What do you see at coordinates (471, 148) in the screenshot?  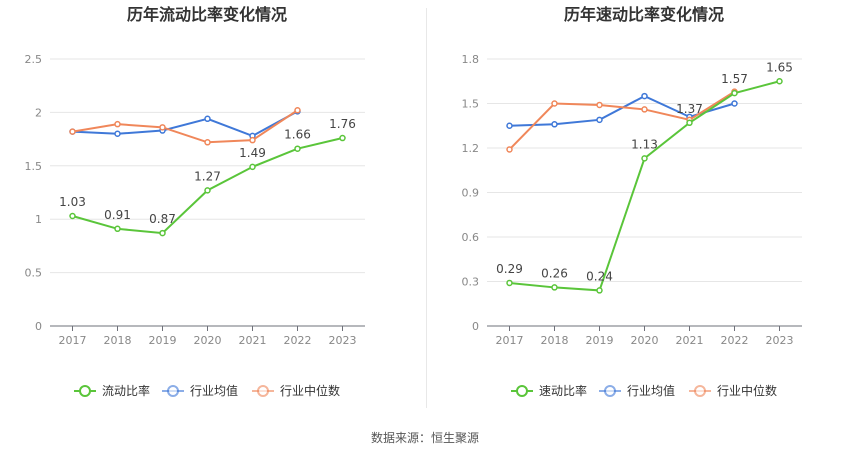 I see `y-tick-label: 1.2` at bounding box center [471, 148].